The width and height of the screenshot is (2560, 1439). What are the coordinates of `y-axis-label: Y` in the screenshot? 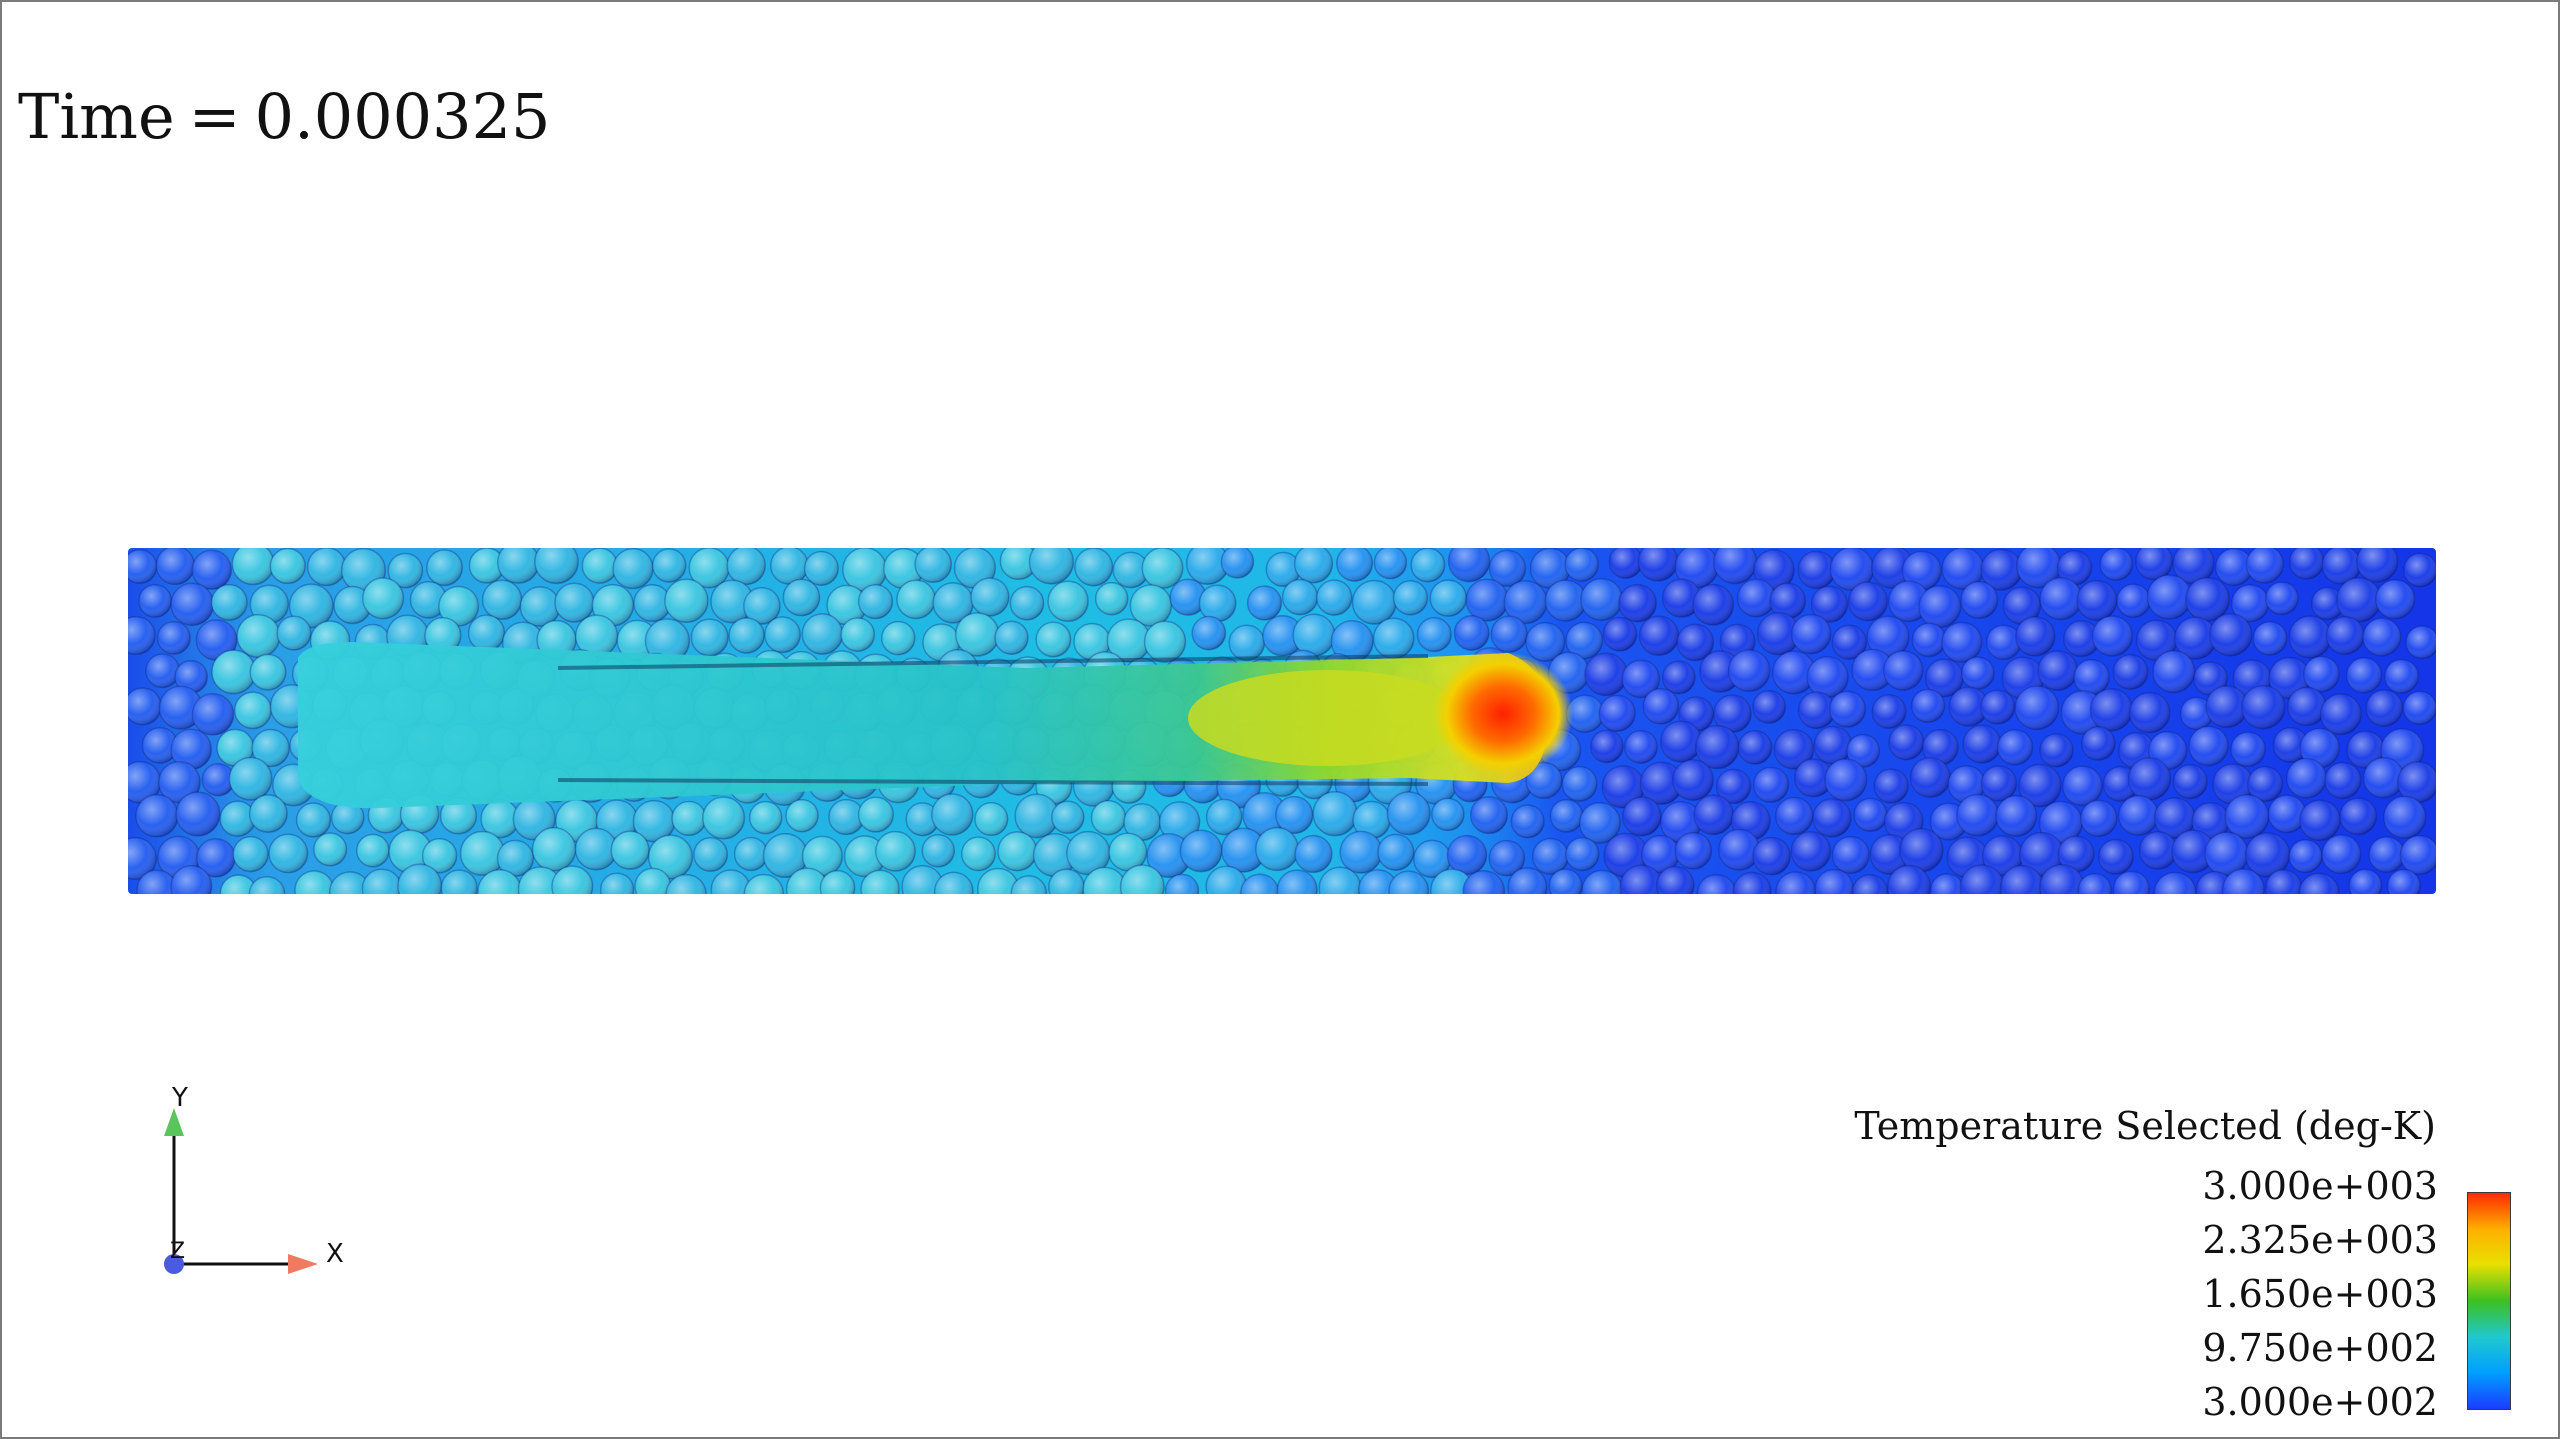 It's located at (180, 1098).